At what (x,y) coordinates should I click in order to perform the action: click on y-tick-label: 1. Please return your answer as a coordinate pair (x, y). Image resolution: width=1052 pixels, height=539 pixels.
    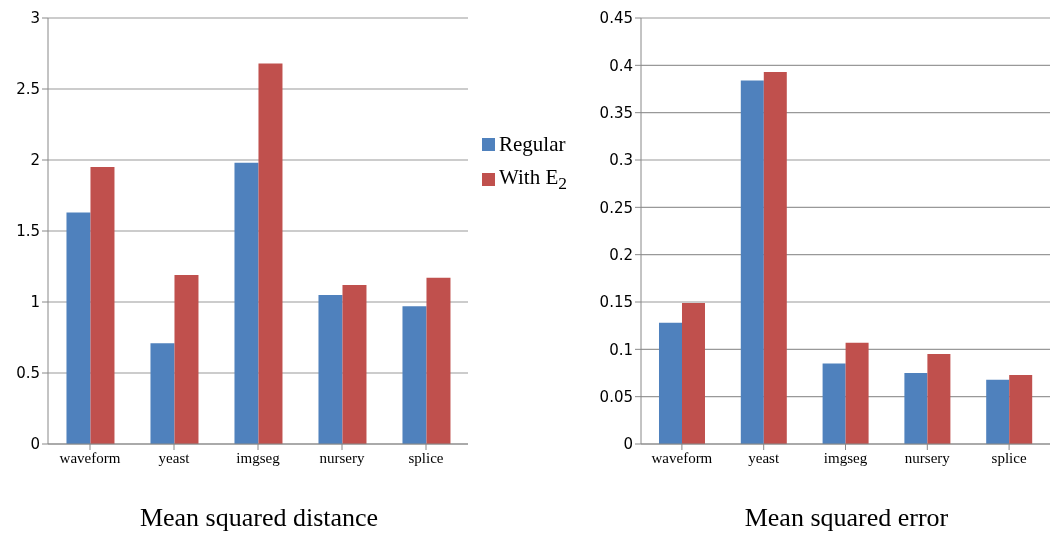
    Looking at the image, I should click on (35, 302).